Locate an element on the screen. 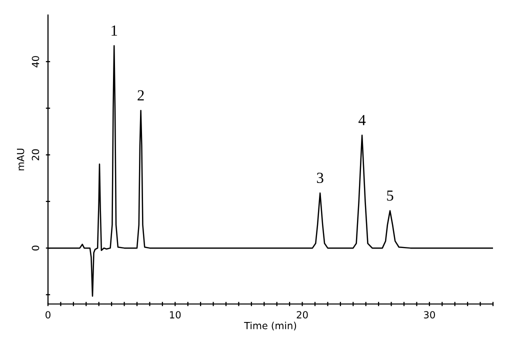 Image resolution: width=522 pixels, height=341 pixels. y-tick-label: 0 is located at coordinates (36, 248).